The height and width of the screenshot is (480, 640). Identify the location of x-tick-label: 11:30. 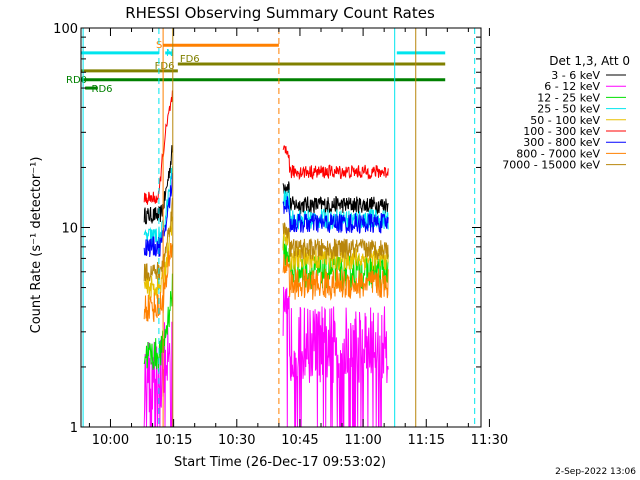
(489, 440).